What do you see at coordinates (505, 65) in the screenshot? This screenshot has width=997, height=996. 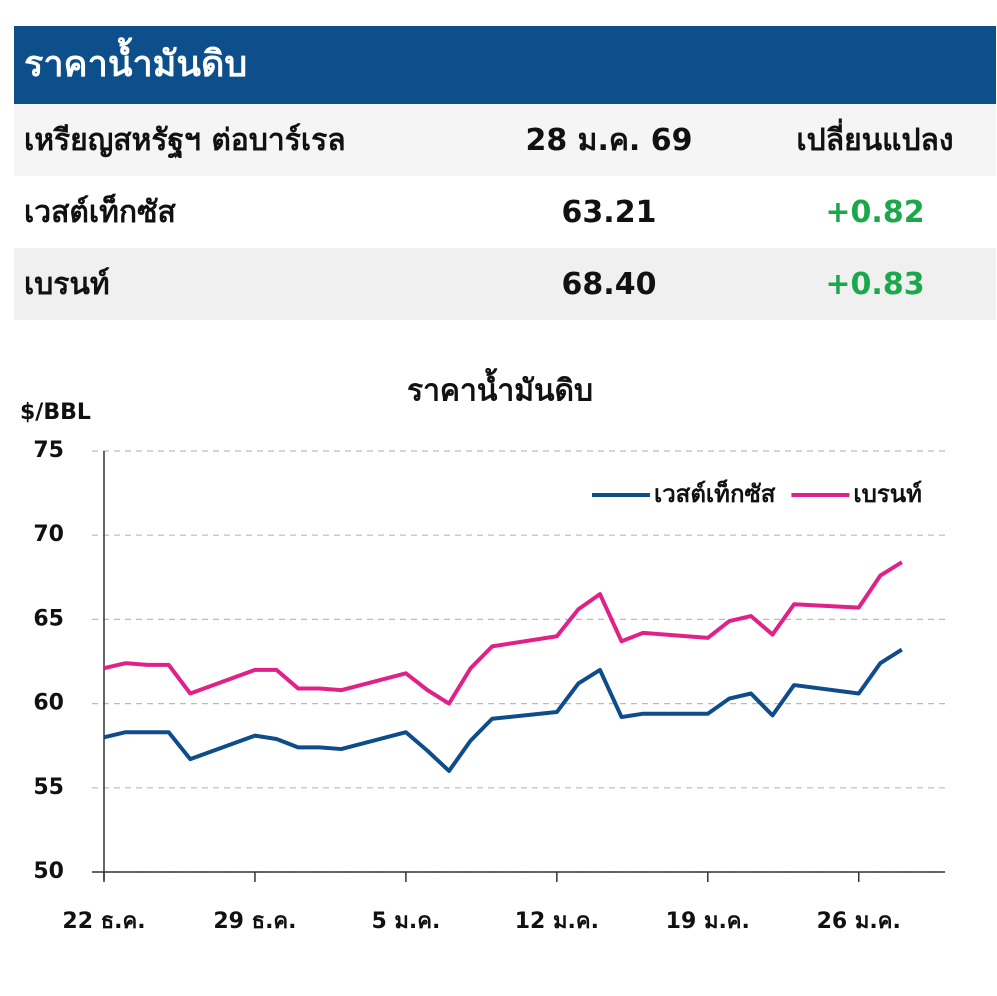 I see `table-title: ราคาน้ำมันดิบ` at bounding box center [505, 65].